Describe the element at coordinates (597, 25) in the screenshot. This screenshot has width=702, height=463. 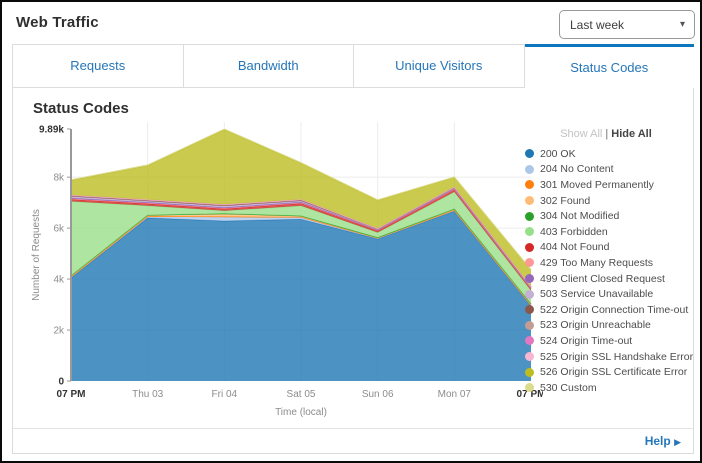
I see `time-range-value: Last week` at that location.